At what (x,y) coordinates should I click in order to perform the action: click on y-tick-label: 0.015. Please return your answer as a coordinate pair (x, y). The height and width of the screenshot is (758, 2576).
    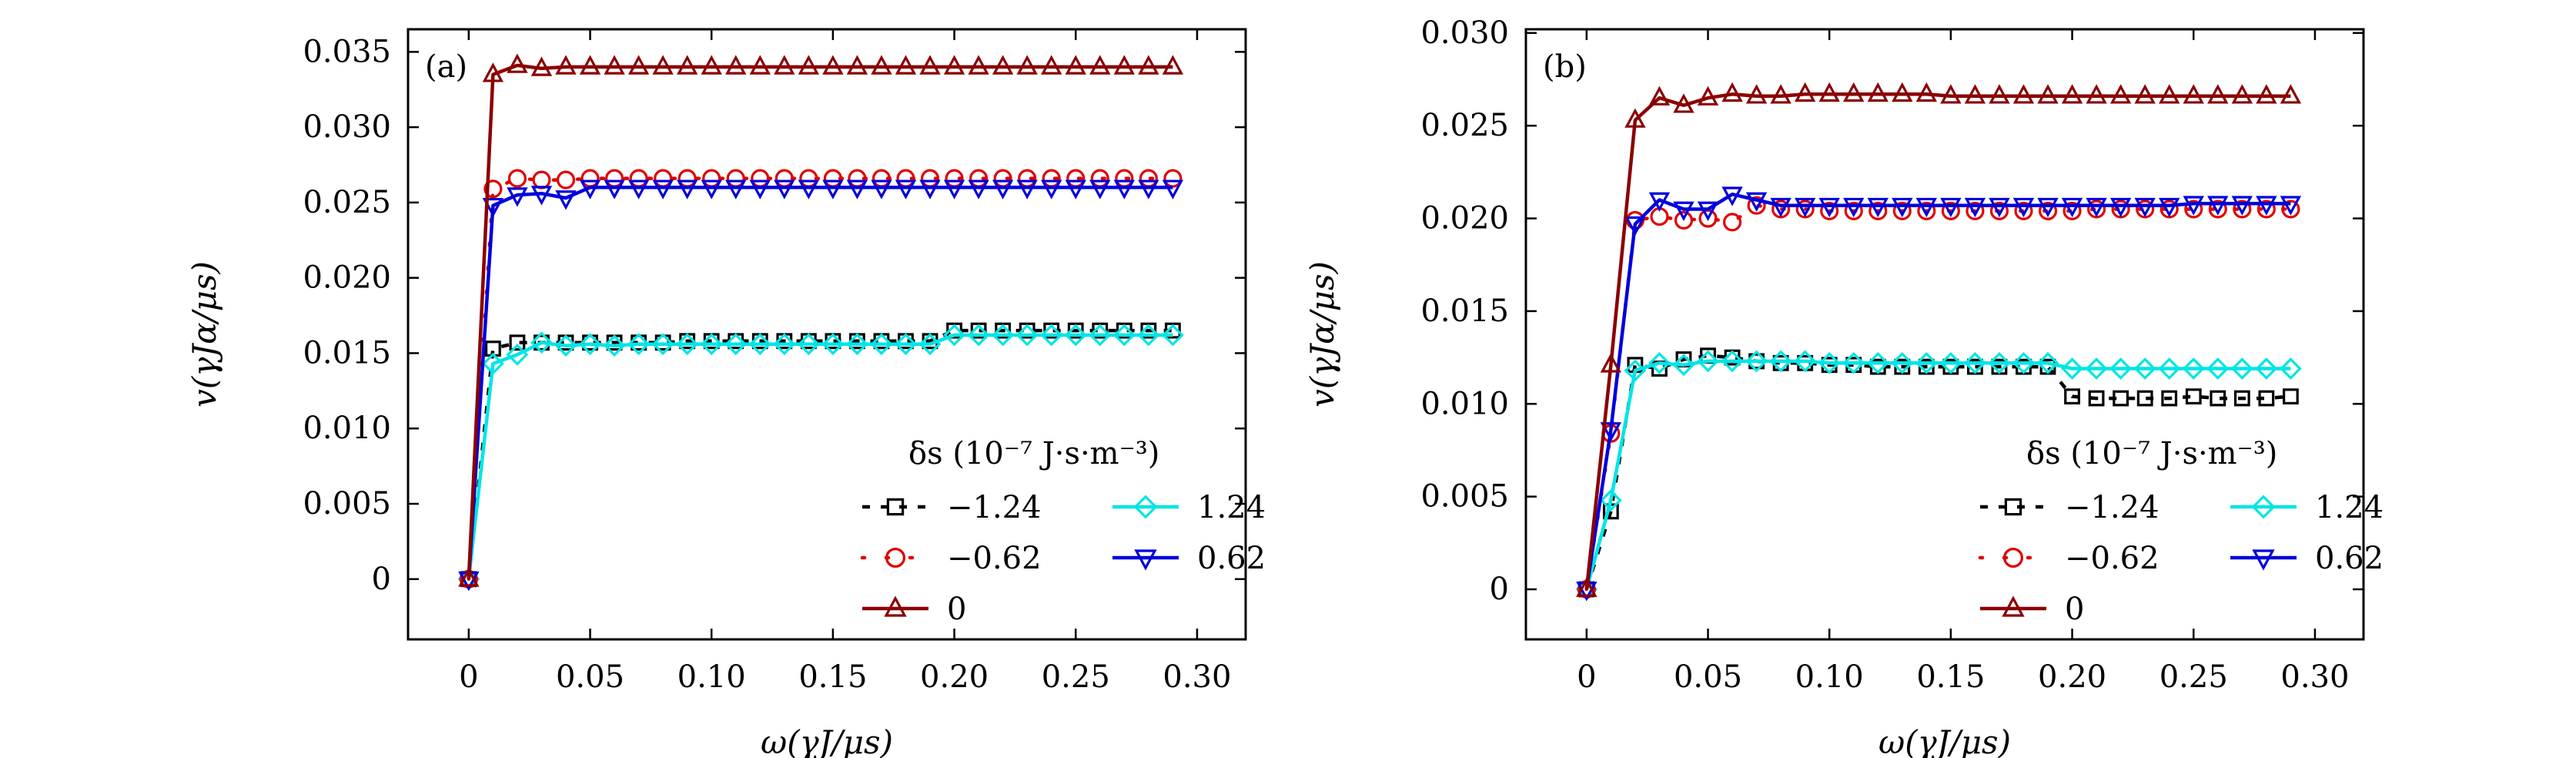
    Looking at the image, I should click on (347, 353).